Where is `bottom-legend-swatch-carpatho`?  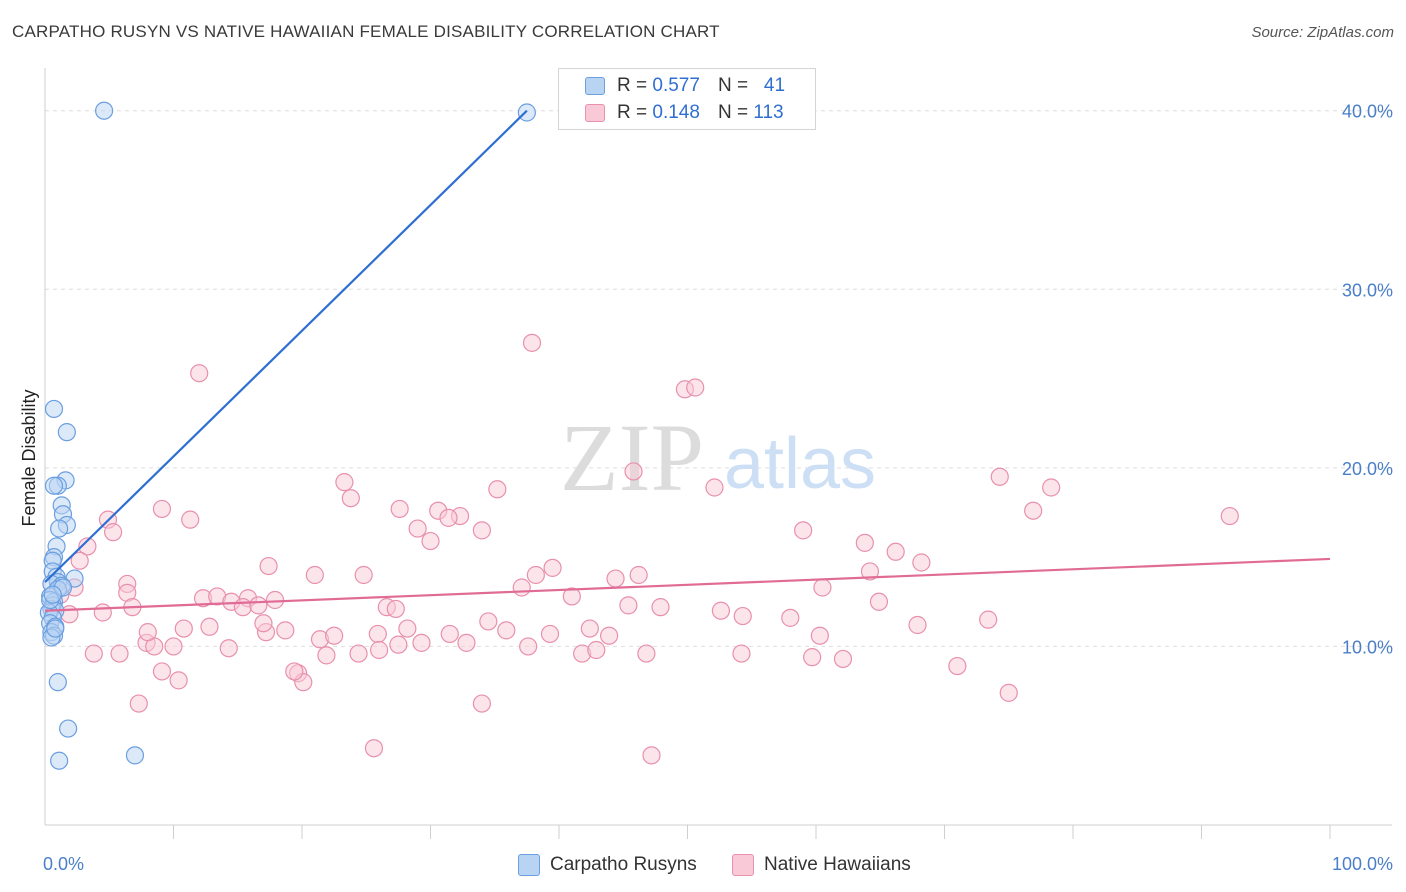
bottom-legend-swatch-carpatho is located at coordinates (529, 865).